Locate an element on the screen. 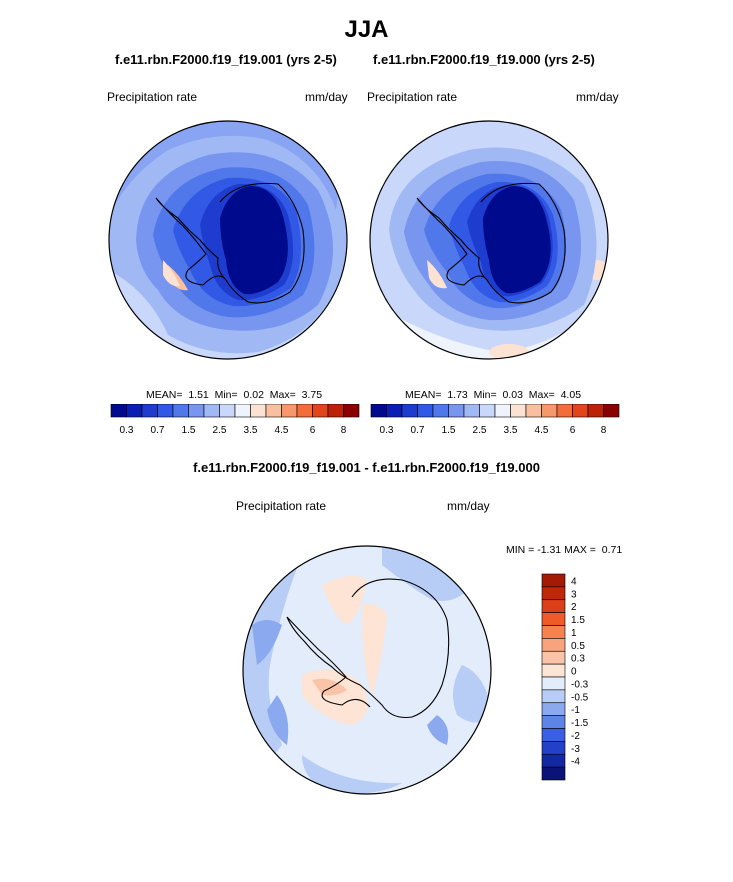  panel1-coastline is located at coordinates (230, 243).